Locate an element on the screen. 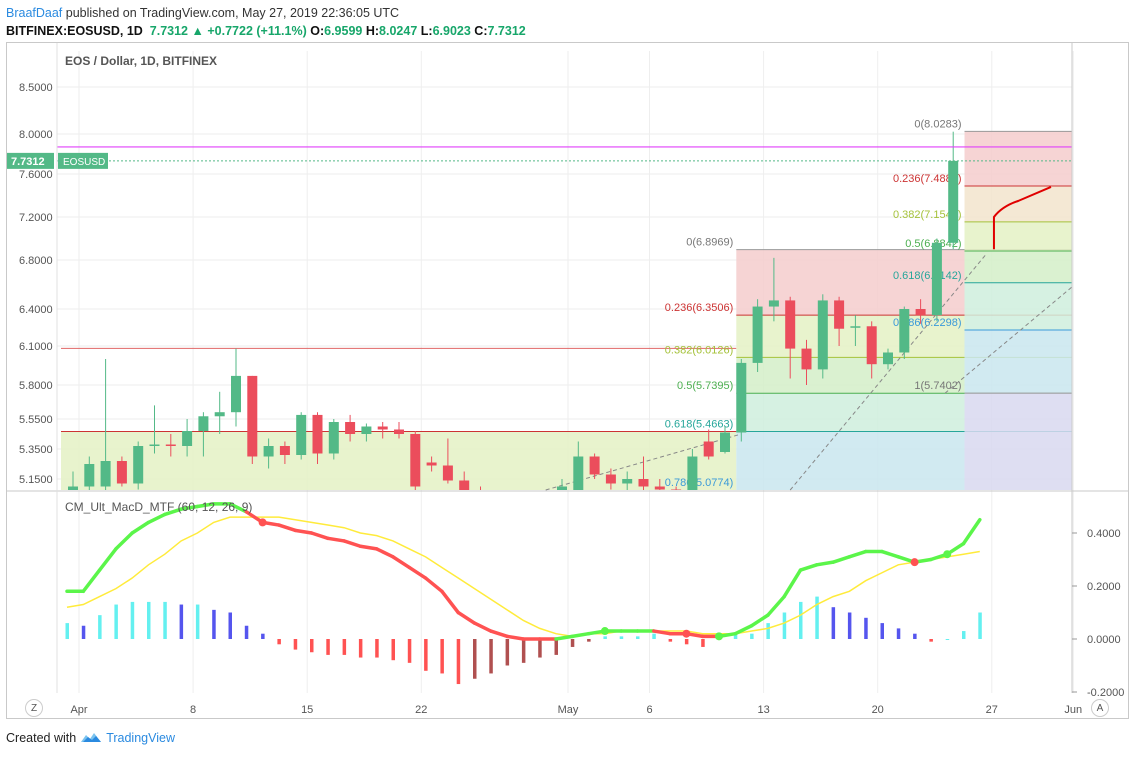 The image size is (1135, 758). projection-path is located at coordinates (1022, 217).